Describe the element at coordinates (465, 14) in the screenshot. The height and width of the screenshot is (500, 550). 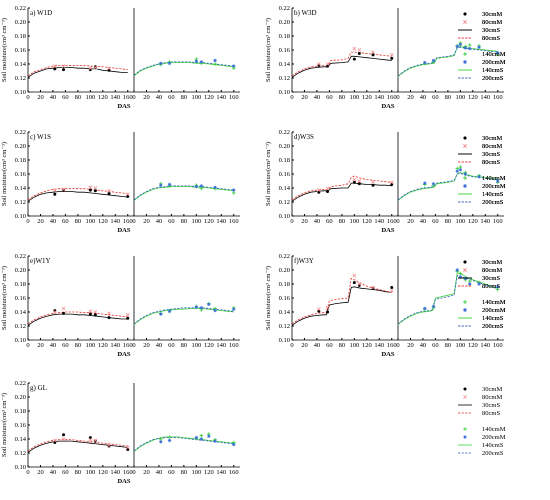
I see `legend-swatch-30cmM` at that location.